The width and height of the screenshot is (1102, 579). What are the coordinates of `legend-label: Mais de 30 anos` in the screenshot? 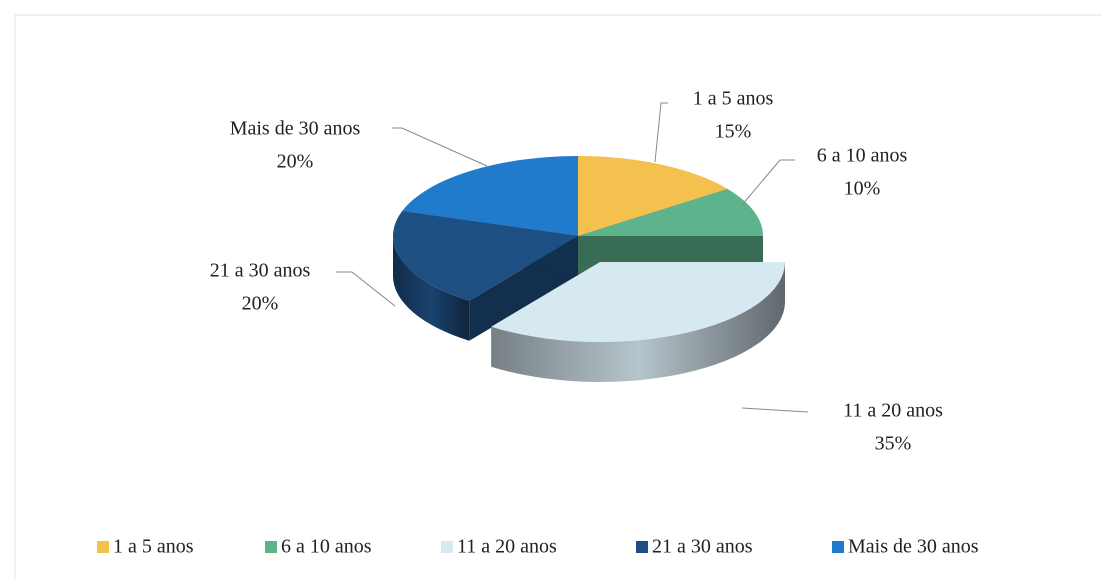 It's located at (913, 547).